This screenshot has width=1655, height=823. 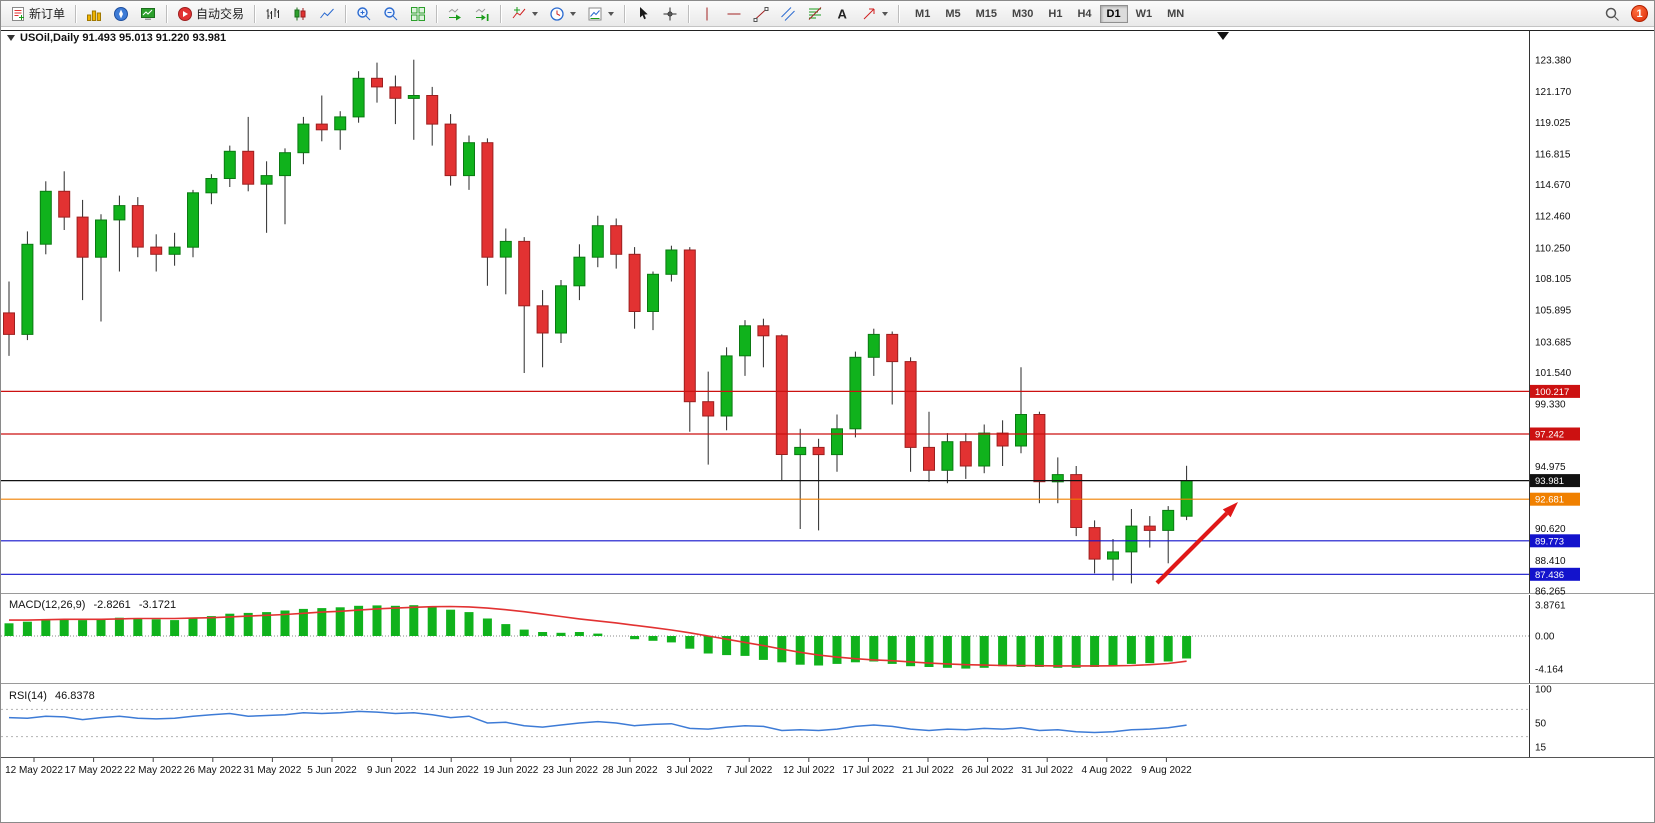 I want to click on svg-text: 9 Aug 2022, so click(x=1166, y=770).